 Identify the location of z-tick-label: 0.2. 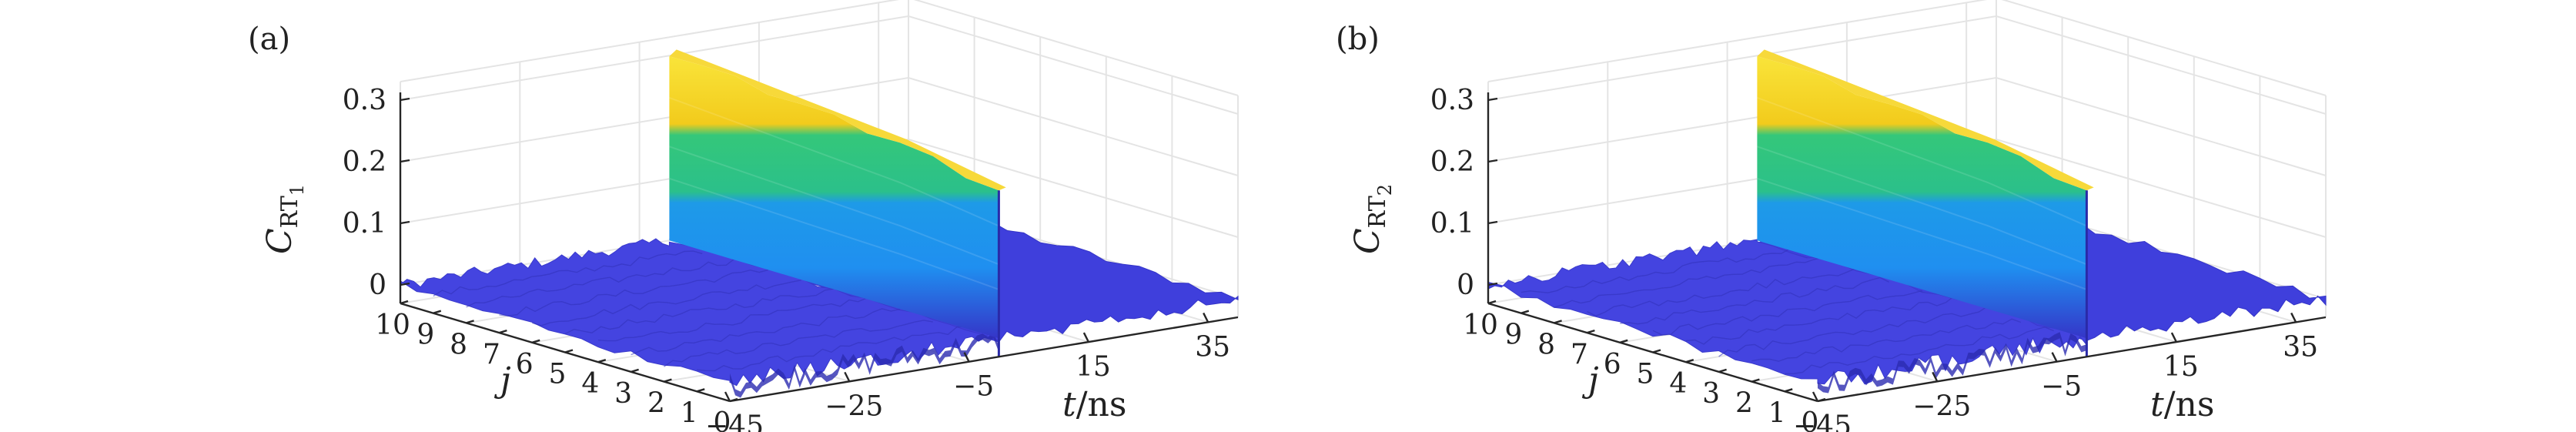
(365, 162).